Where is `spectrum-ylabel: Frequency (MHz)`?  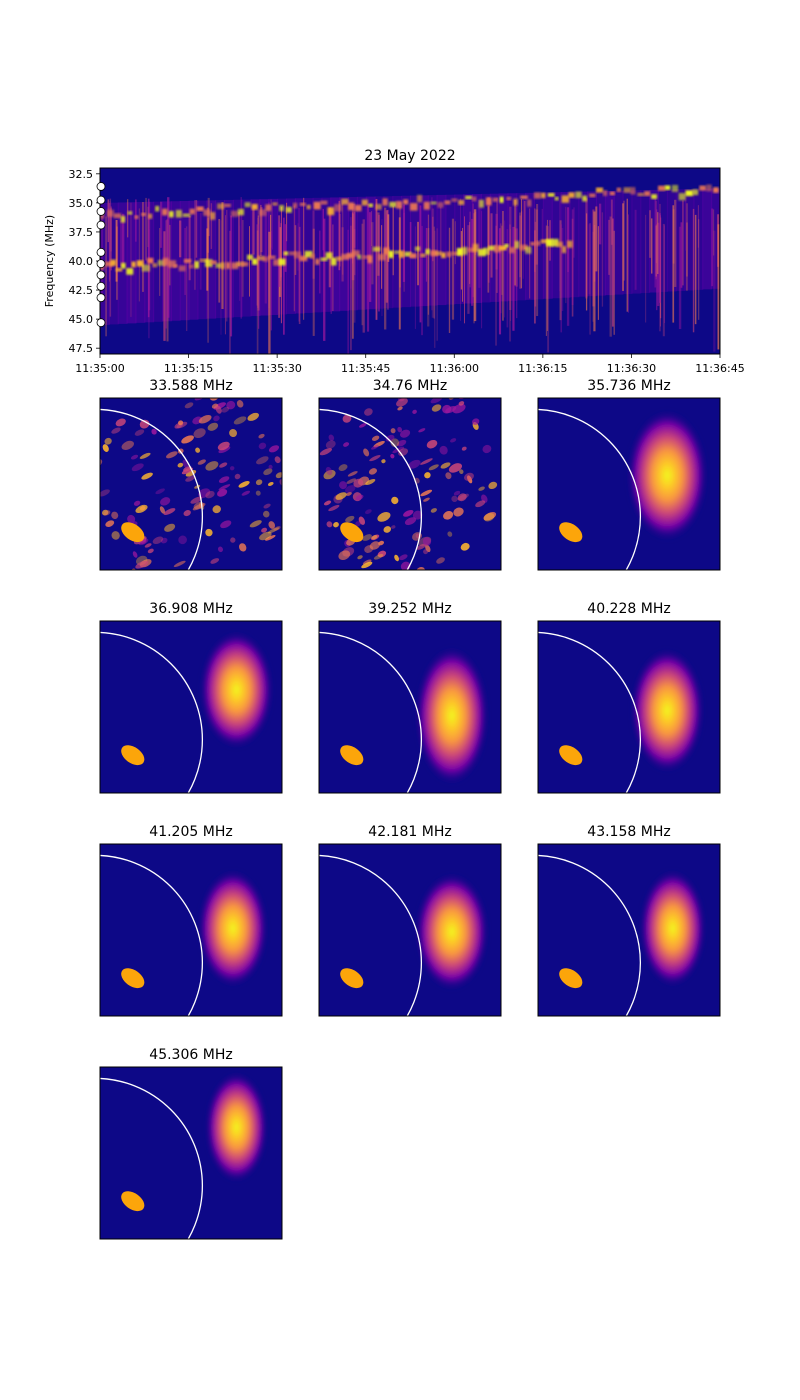
spectrum-ylabel: Frequency (MHz) is located at coordinates (49, 261).